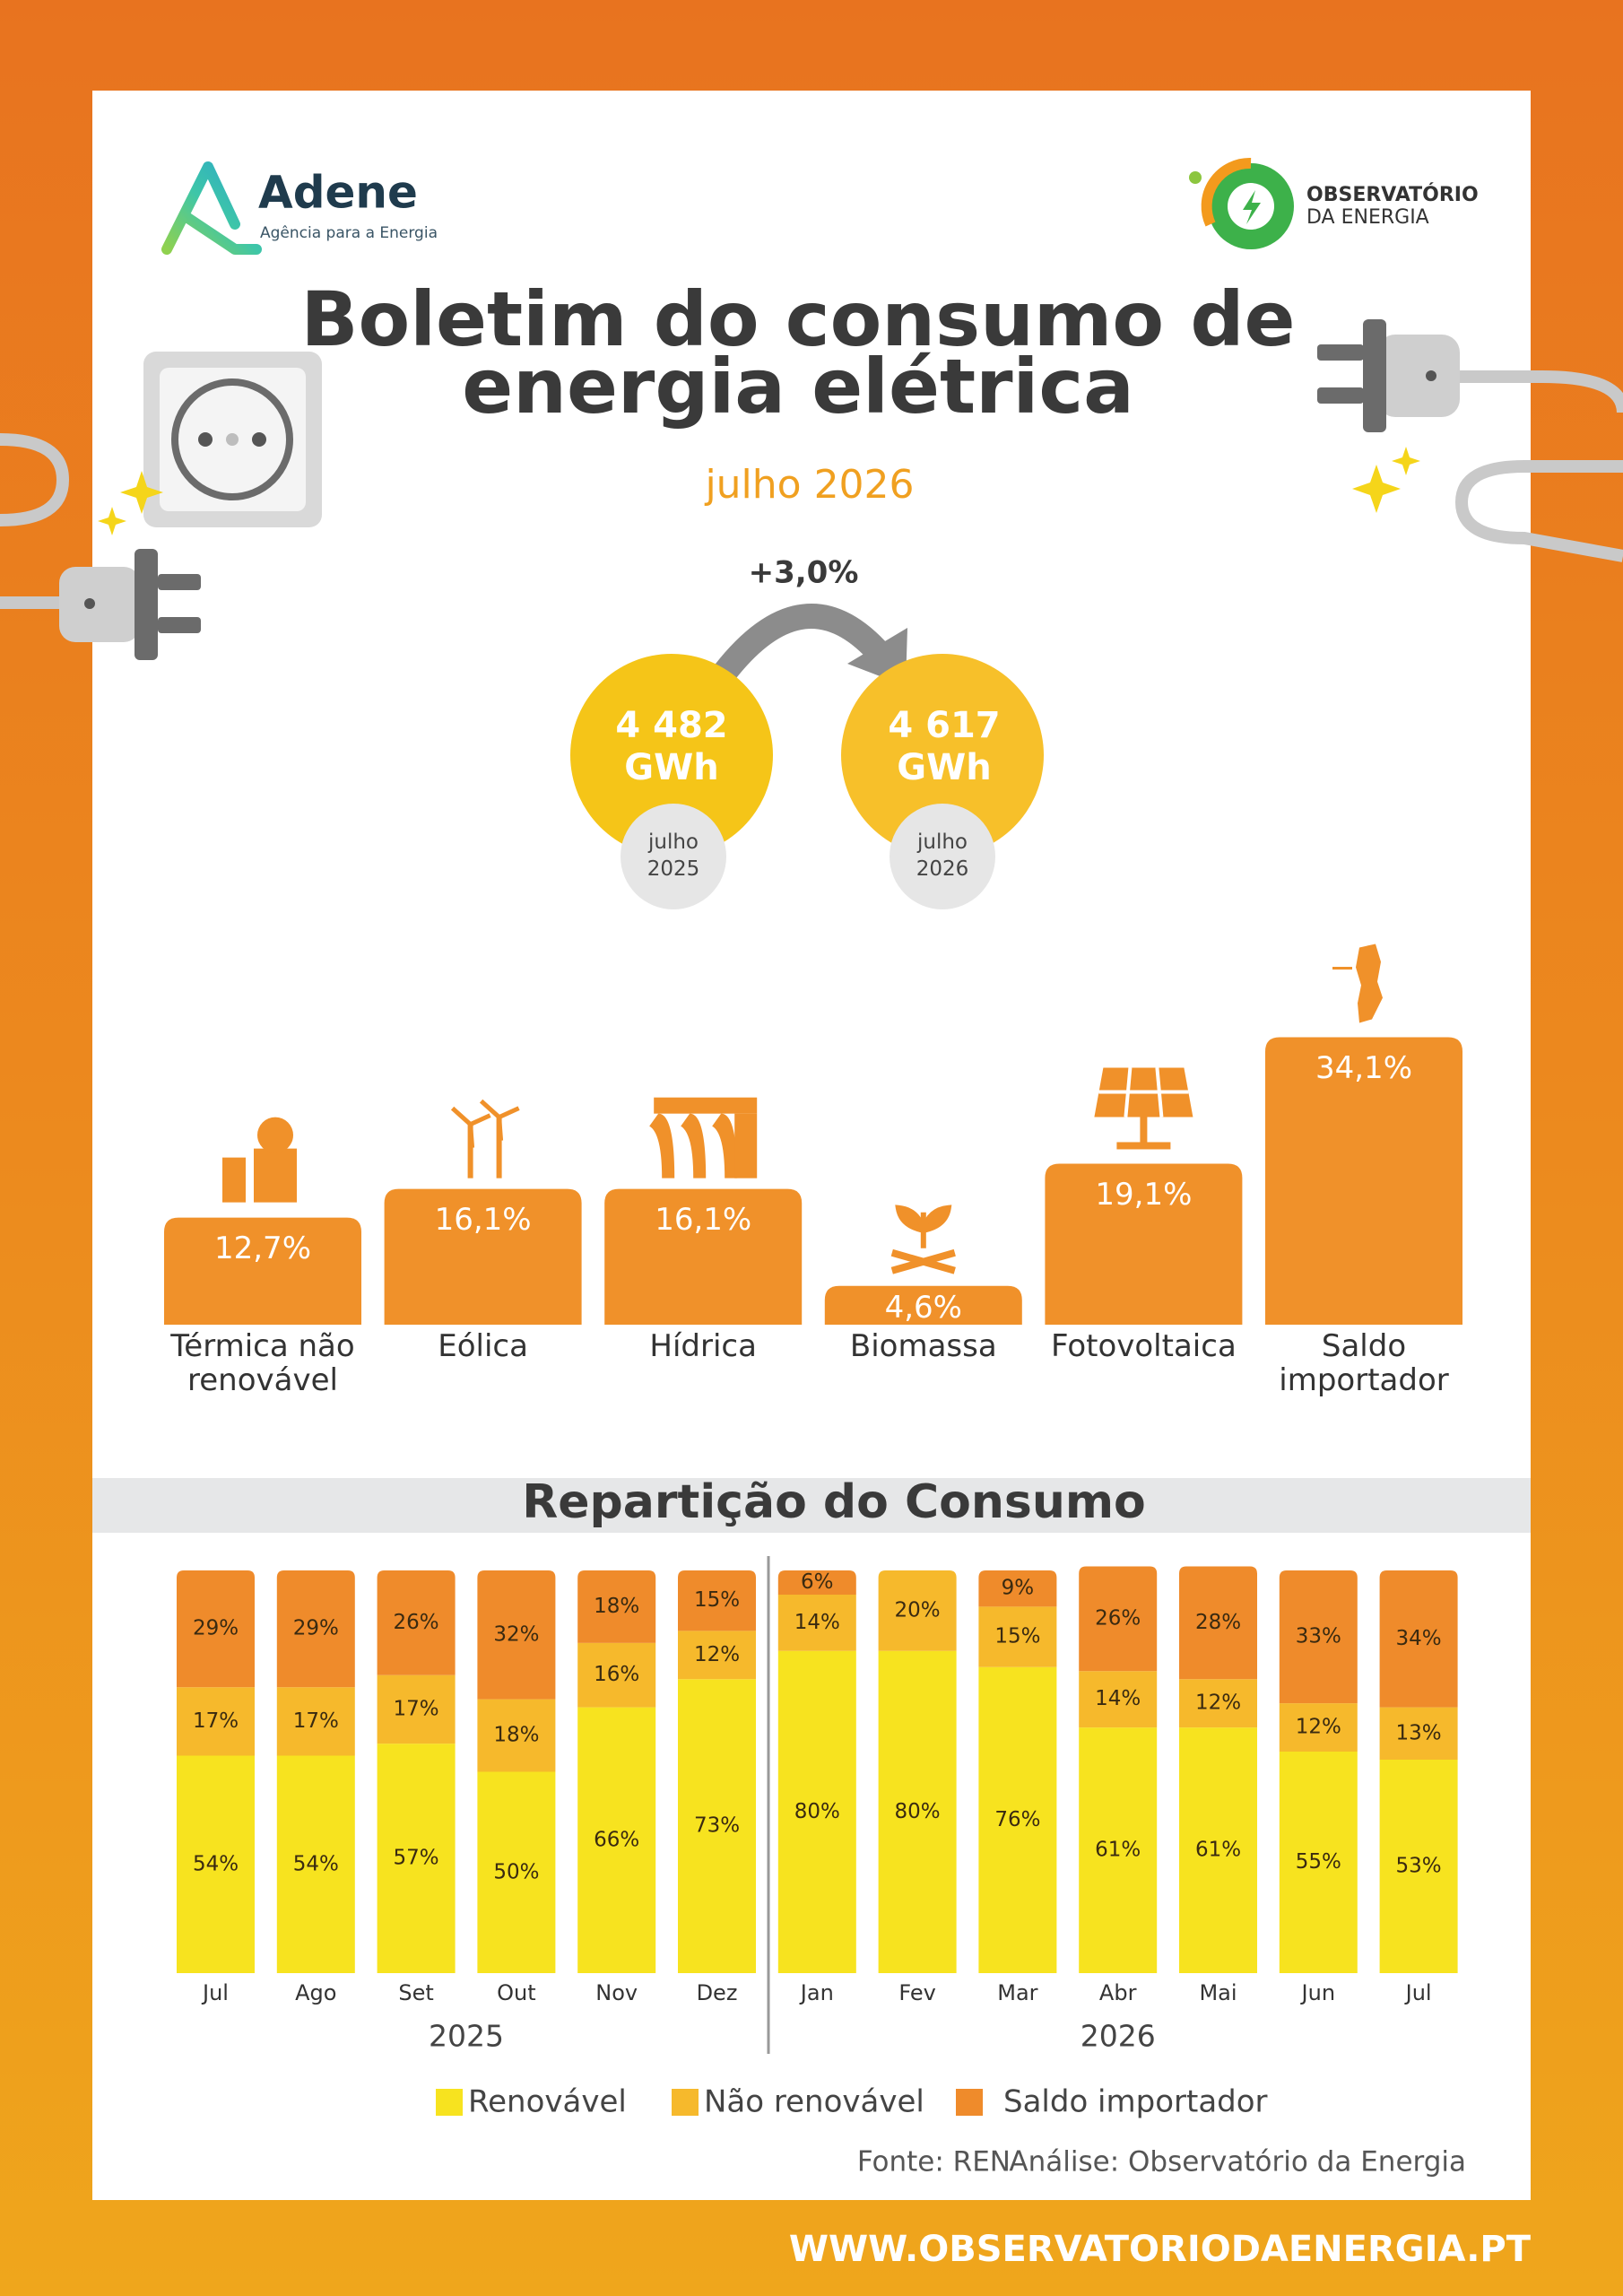  Describe the element at coordinates (516, 1992) in the screenshot. I see `month-label: Out` at that location.